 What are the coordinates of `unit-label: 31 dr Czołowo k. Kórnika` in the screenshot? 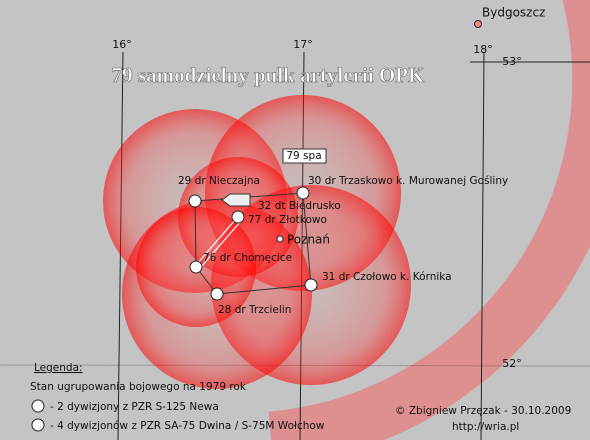 It's located at (387, 277).